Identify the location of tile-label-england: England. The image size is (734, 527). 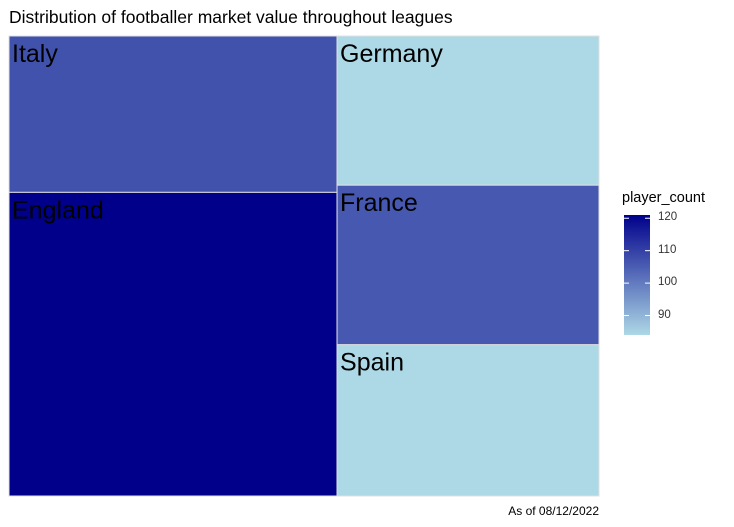
(58, 210).